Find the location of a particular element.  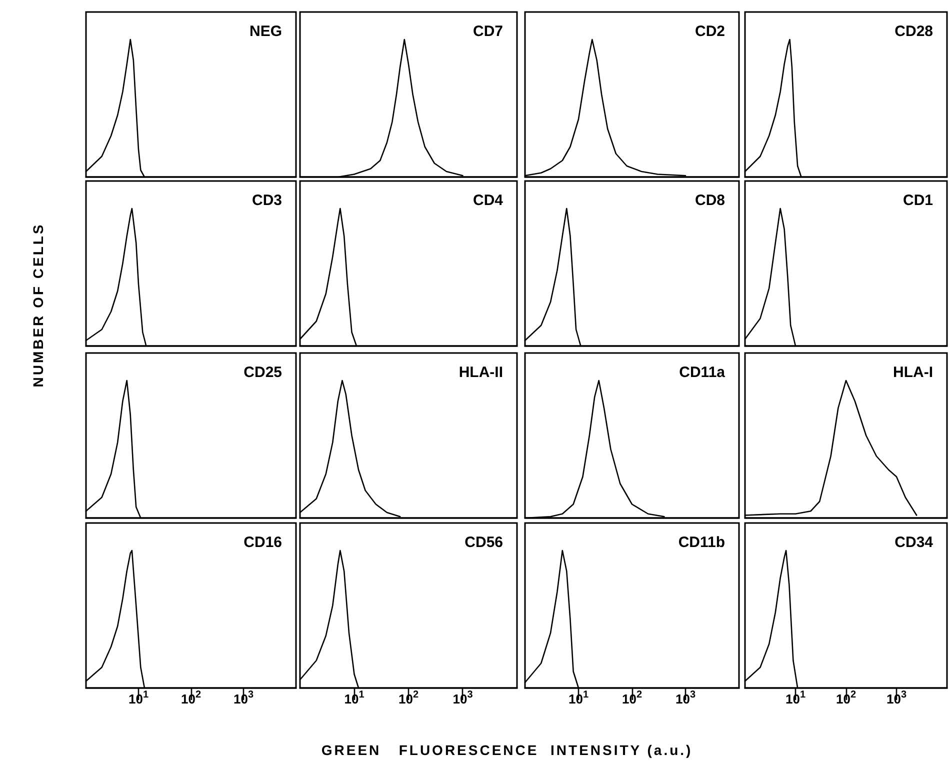

chart-title: CD8 is located at coordinates (710, 200).